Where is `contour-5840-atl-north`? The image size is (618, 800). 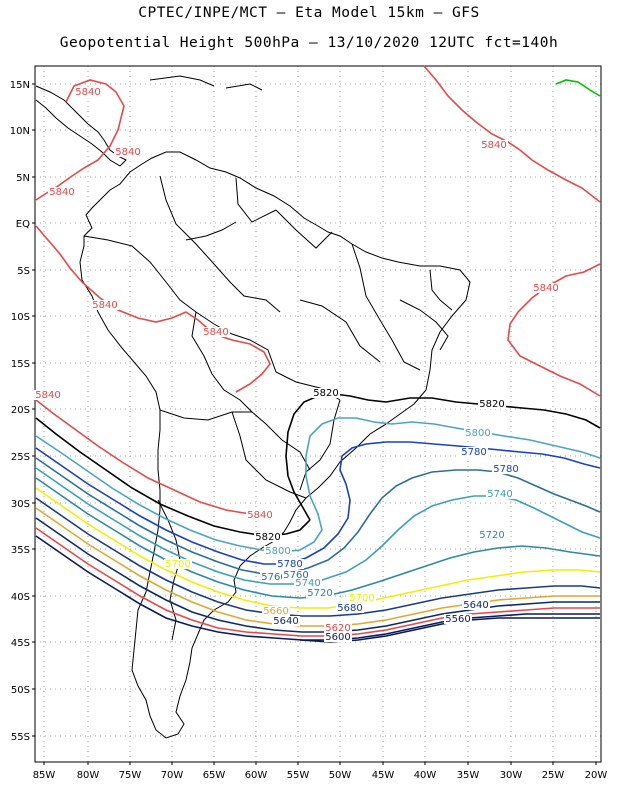
contour-5840-atl-north is located at coordinates (512, 134).